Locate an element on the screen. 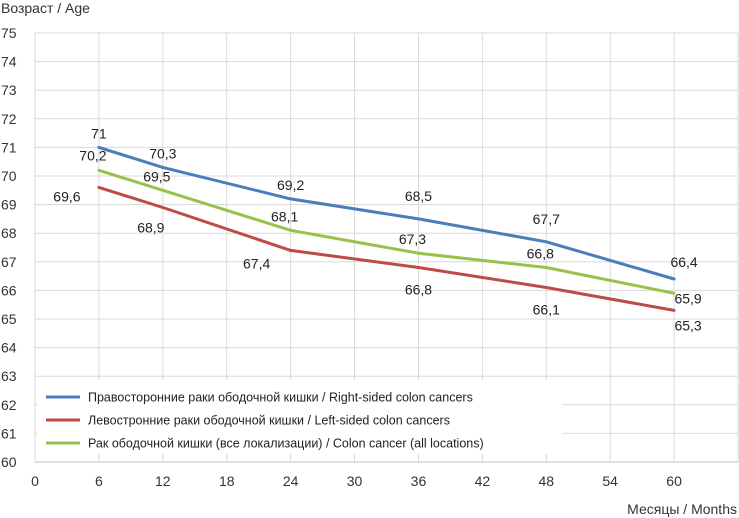 This screenshot has width=739, height=518. y-tick-label: 60 is located at coordinates (9, 462).